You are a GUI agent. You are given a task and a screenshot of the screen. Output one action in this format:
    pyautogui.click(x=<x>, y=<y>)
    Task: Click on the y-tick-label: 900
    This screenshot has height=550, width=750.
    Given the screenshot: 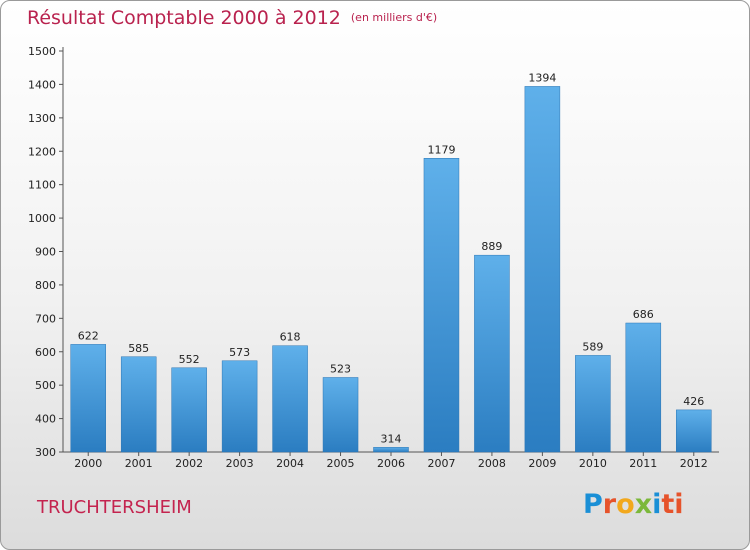 What is the action you would take?
    pyautogui.click(x=45, y=252)
    